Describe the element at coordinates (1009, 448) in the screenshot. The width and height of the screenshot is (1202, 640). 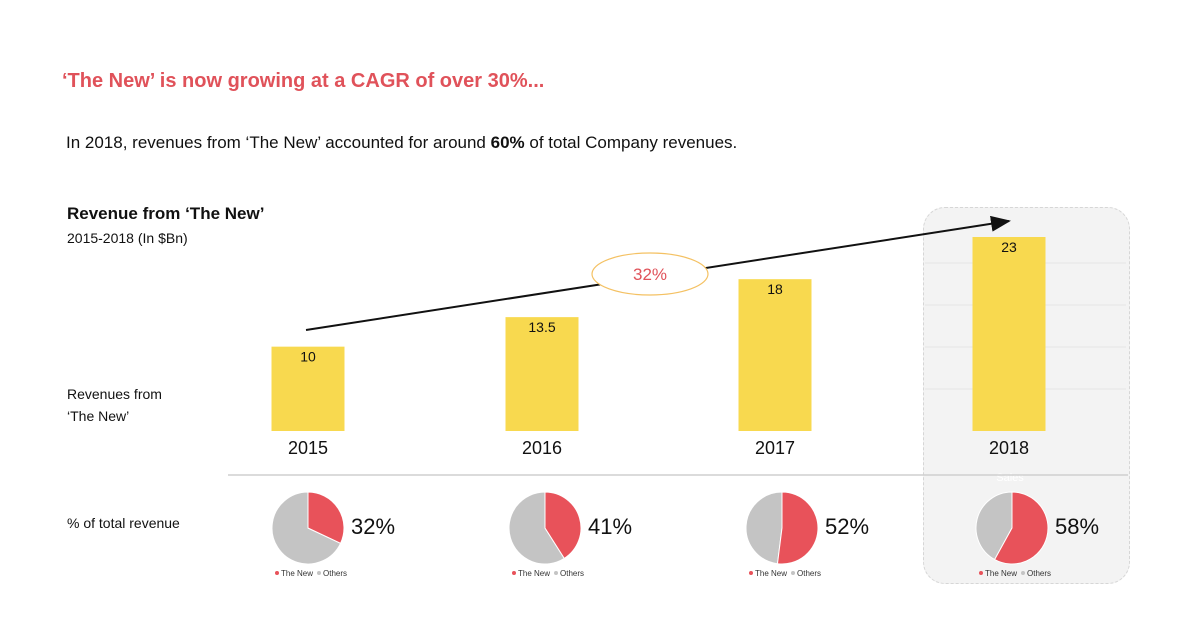
I see `category-label-2018: 2018` at that location.